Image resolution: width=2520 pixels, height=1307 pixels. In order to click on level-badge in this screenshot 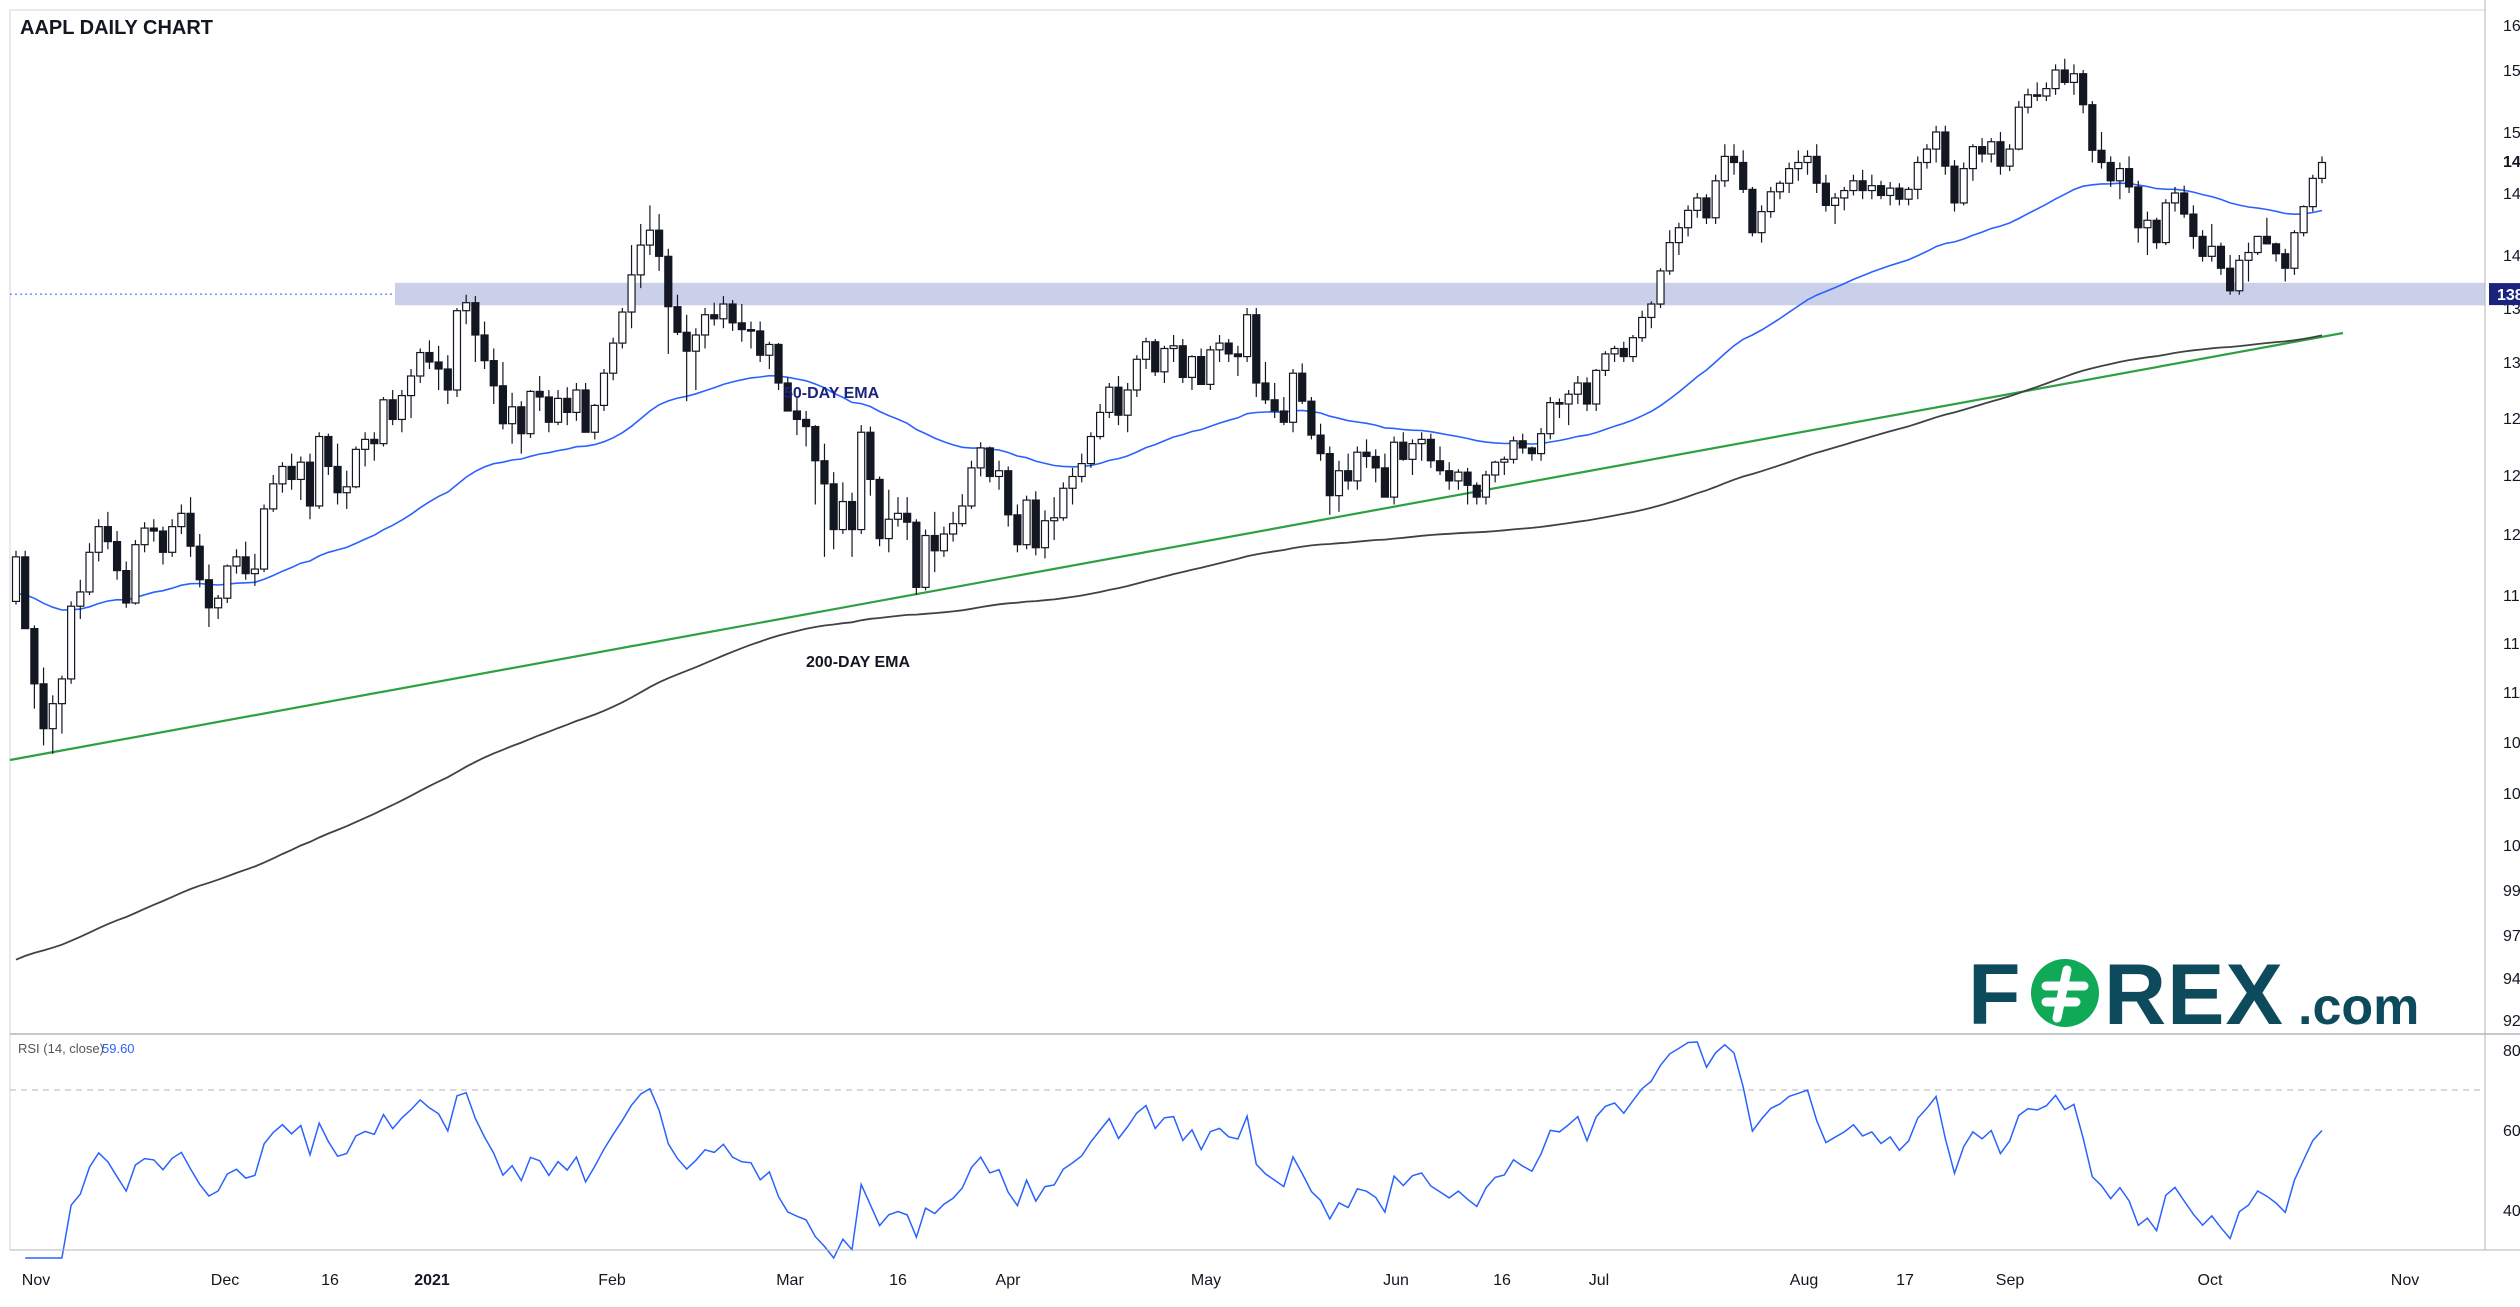, I will do `click(2504, 294)`.